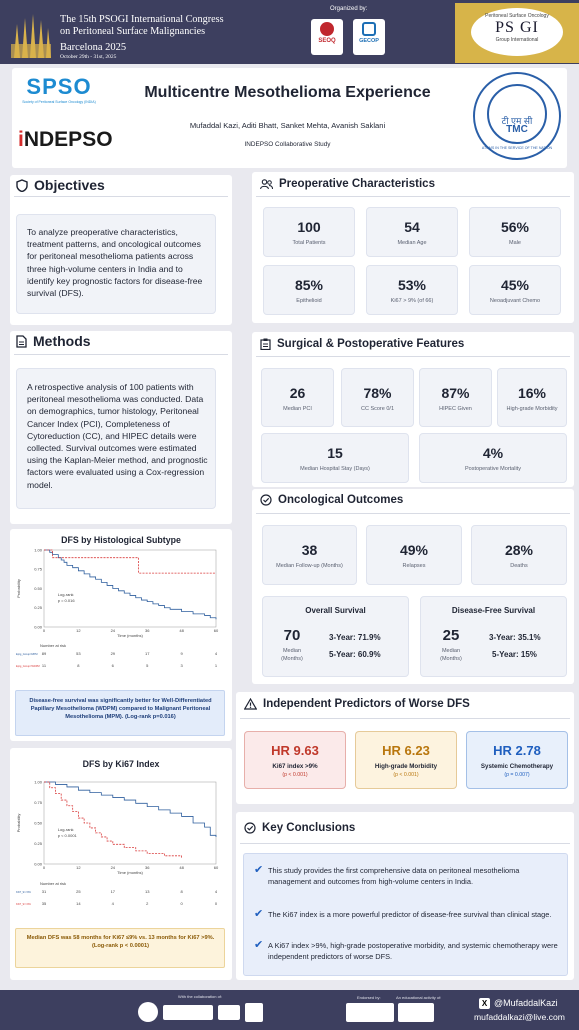 This screenshot has width=579, height=1030. Describe the element at coordinates (38, 607) in the screenshot. I see `y-tick-label: 0.25` at that location.